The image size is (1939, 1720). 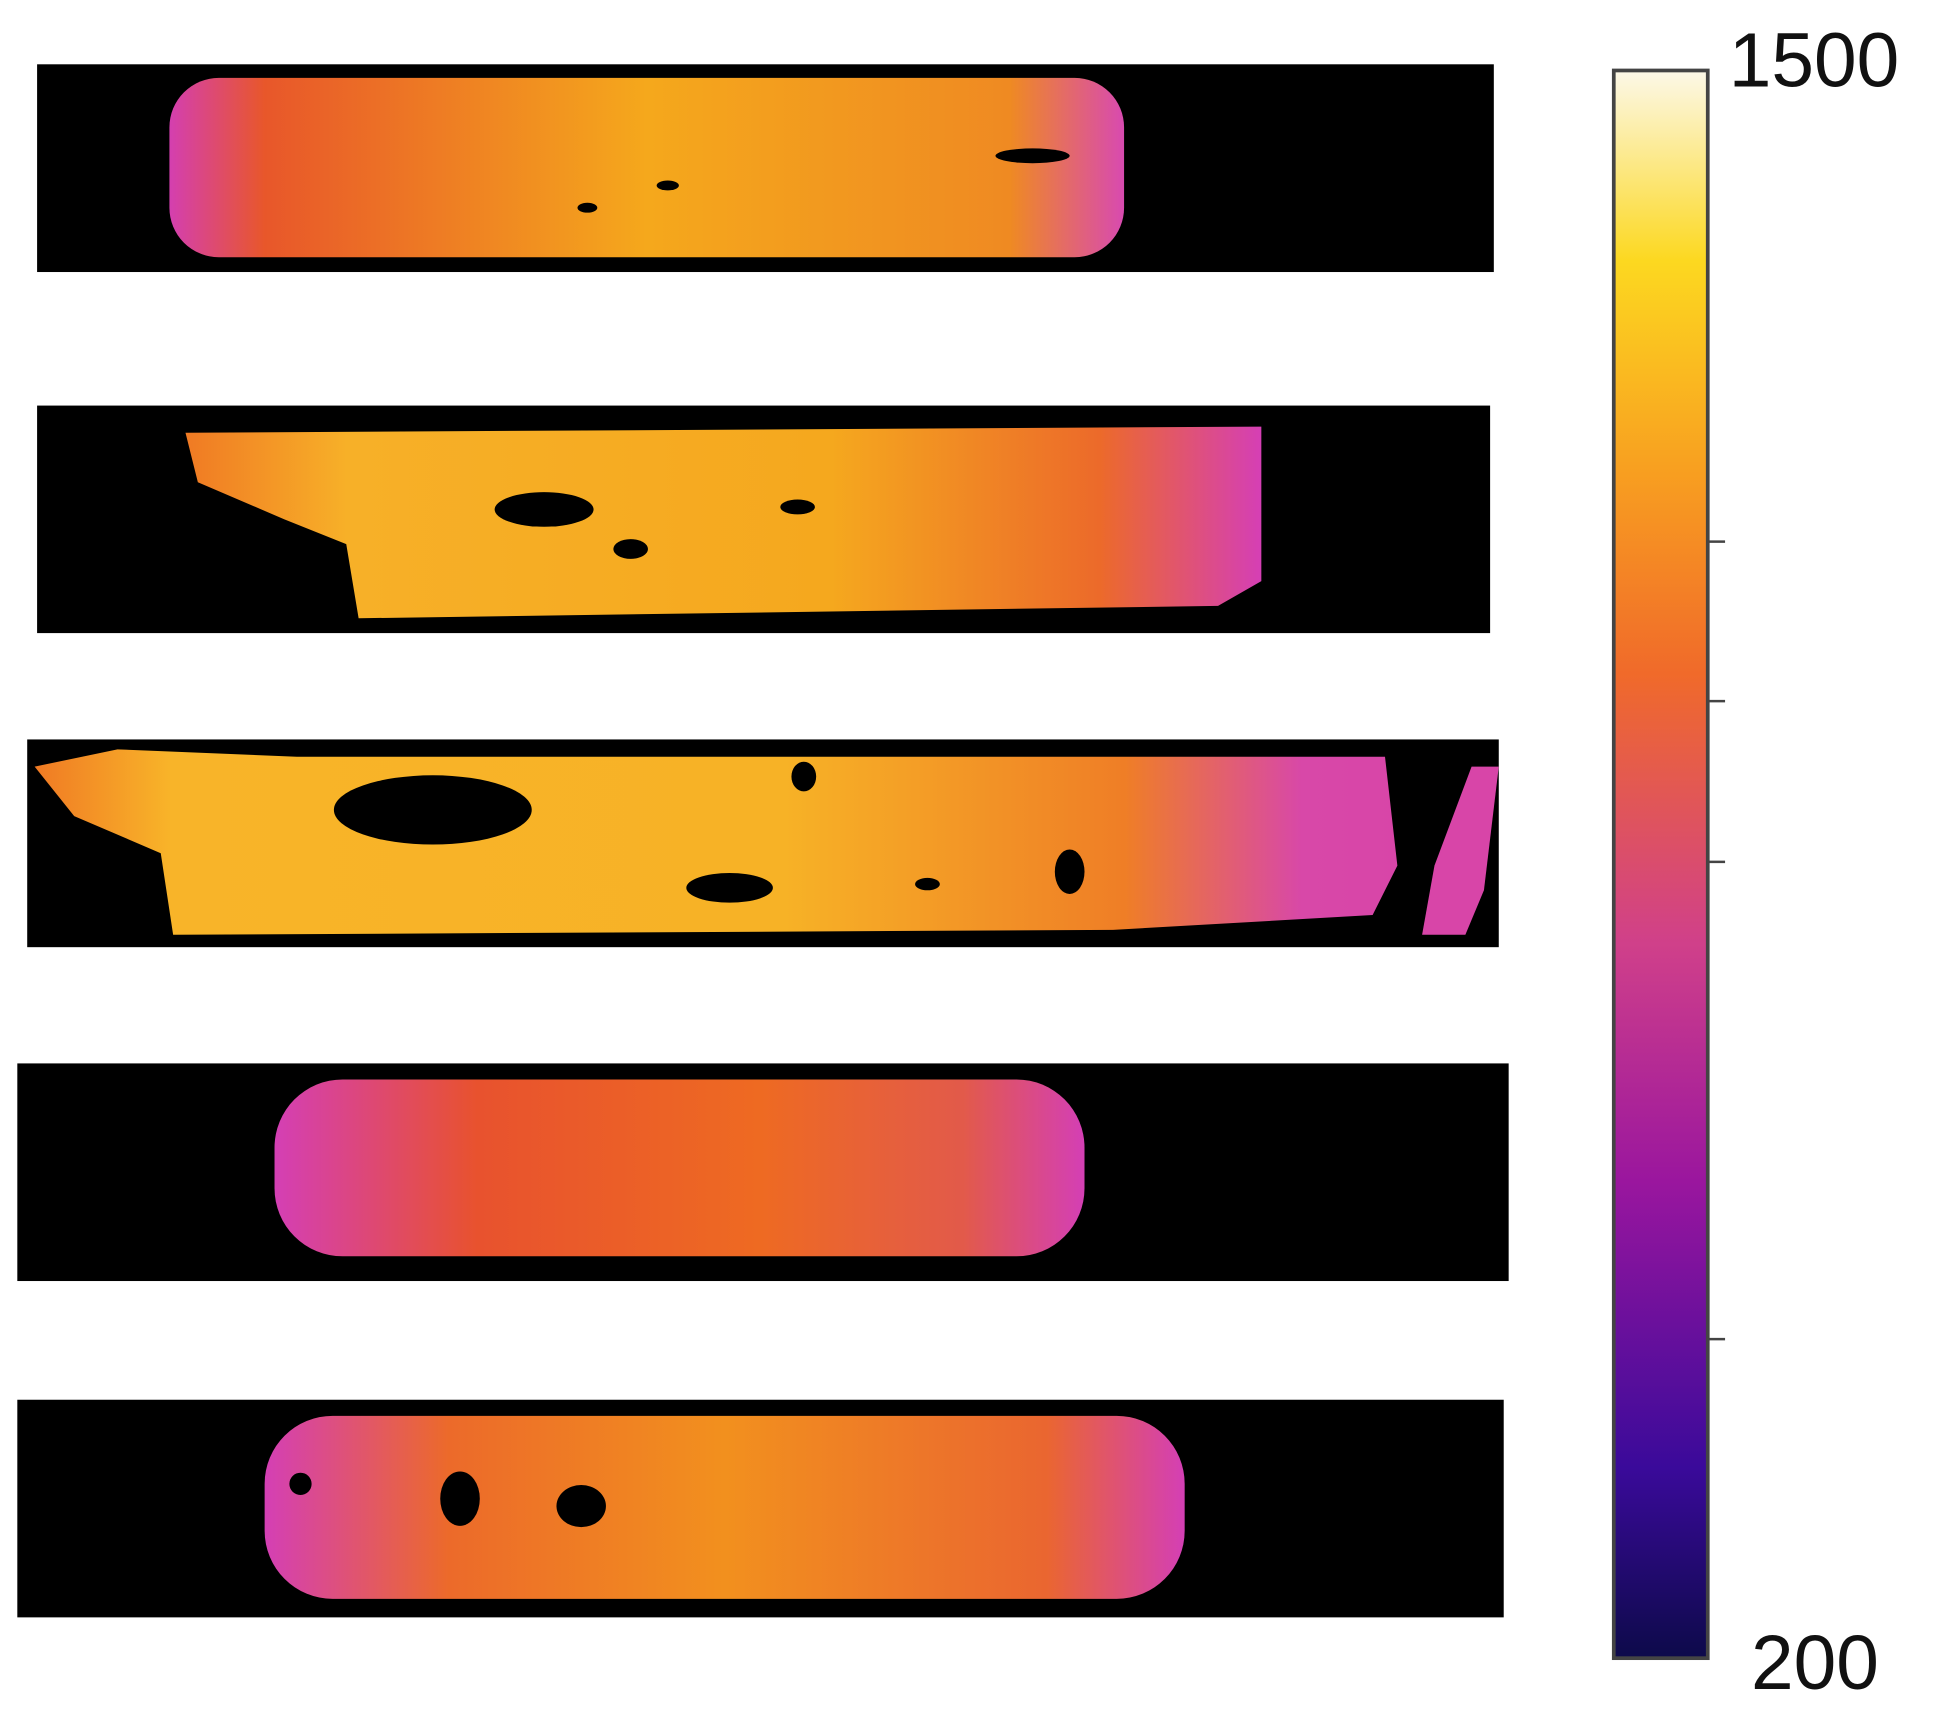 What do you see at coordinates (1716, 940) in the screenshot?
I see `colorbar-ticks` at bounding box center [1716, 940].